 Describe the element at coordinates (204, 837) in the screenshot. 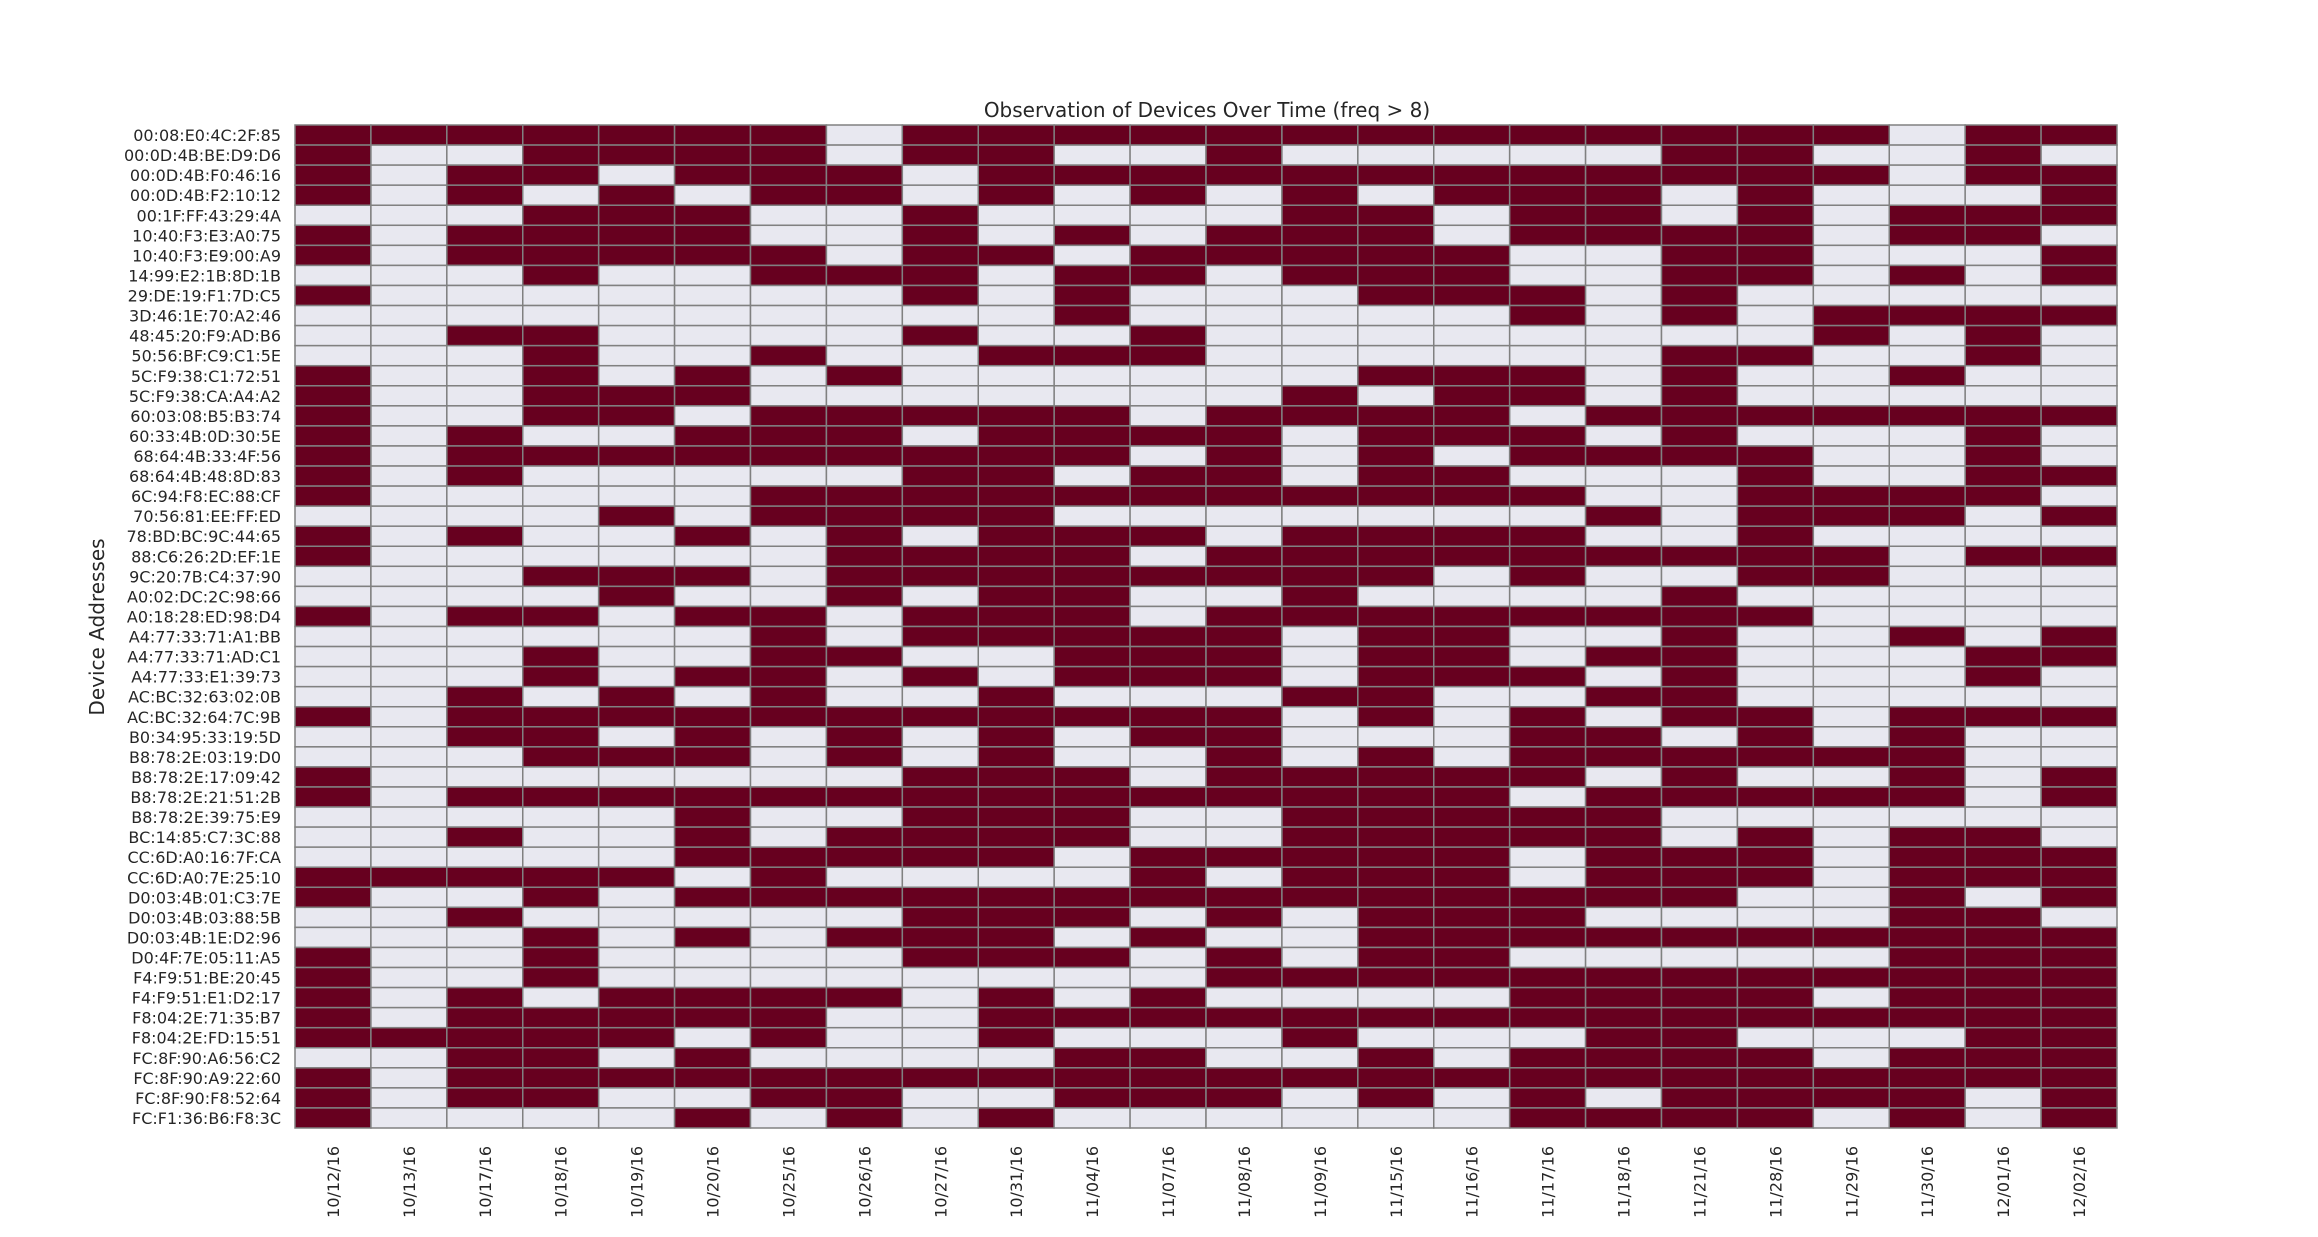

I see `row-tick-label: BC:14:85:C7:3C:88` at that location.